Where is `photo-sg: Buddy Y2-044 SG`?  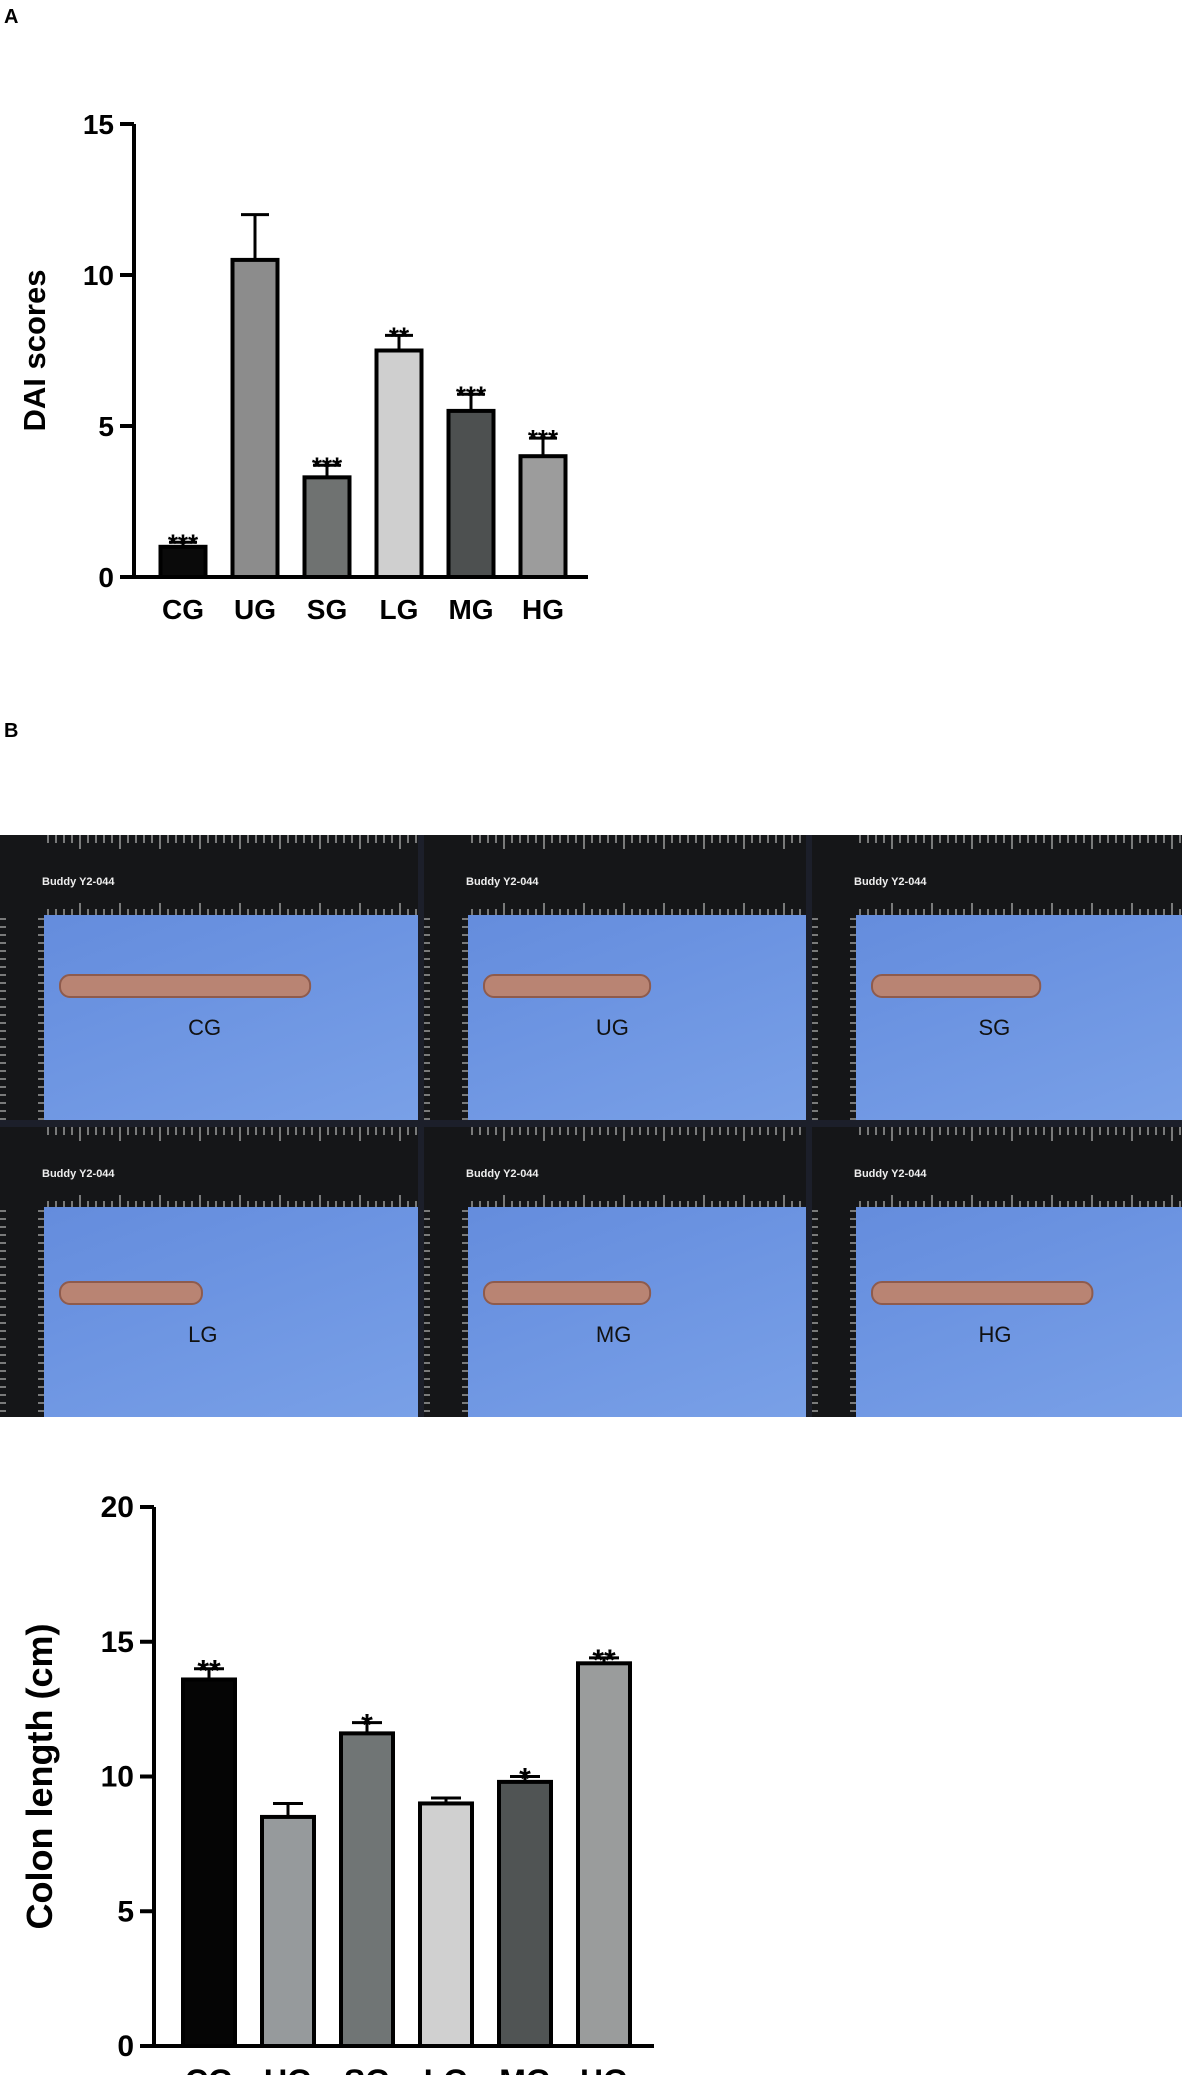 photo-sg: Buddy Y2-044 SG is located at coordinates (997, 977).